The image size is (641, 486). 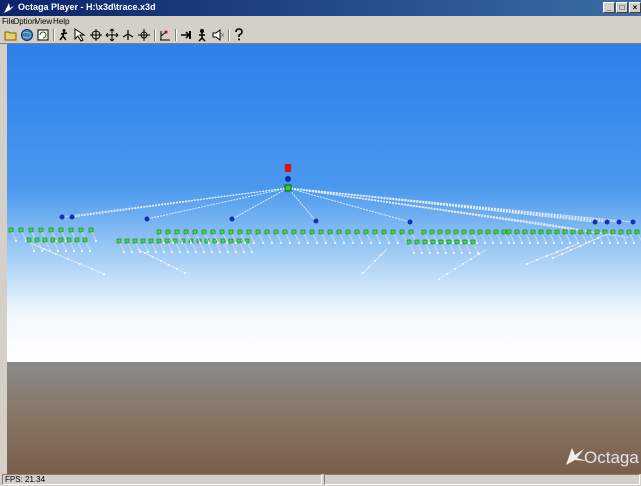 What do you see at coordinates (218, 35) in the screenshot?
I see `sound-icon` at bounding box center [218, 35].